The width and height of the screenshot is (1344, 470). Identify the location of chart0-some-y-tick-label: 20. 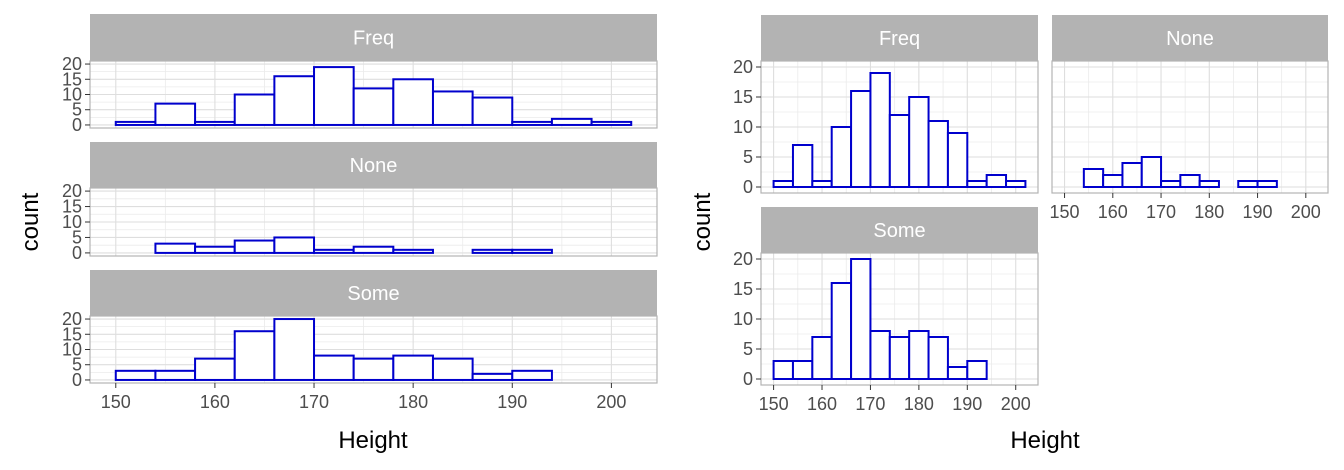
(72, 319).